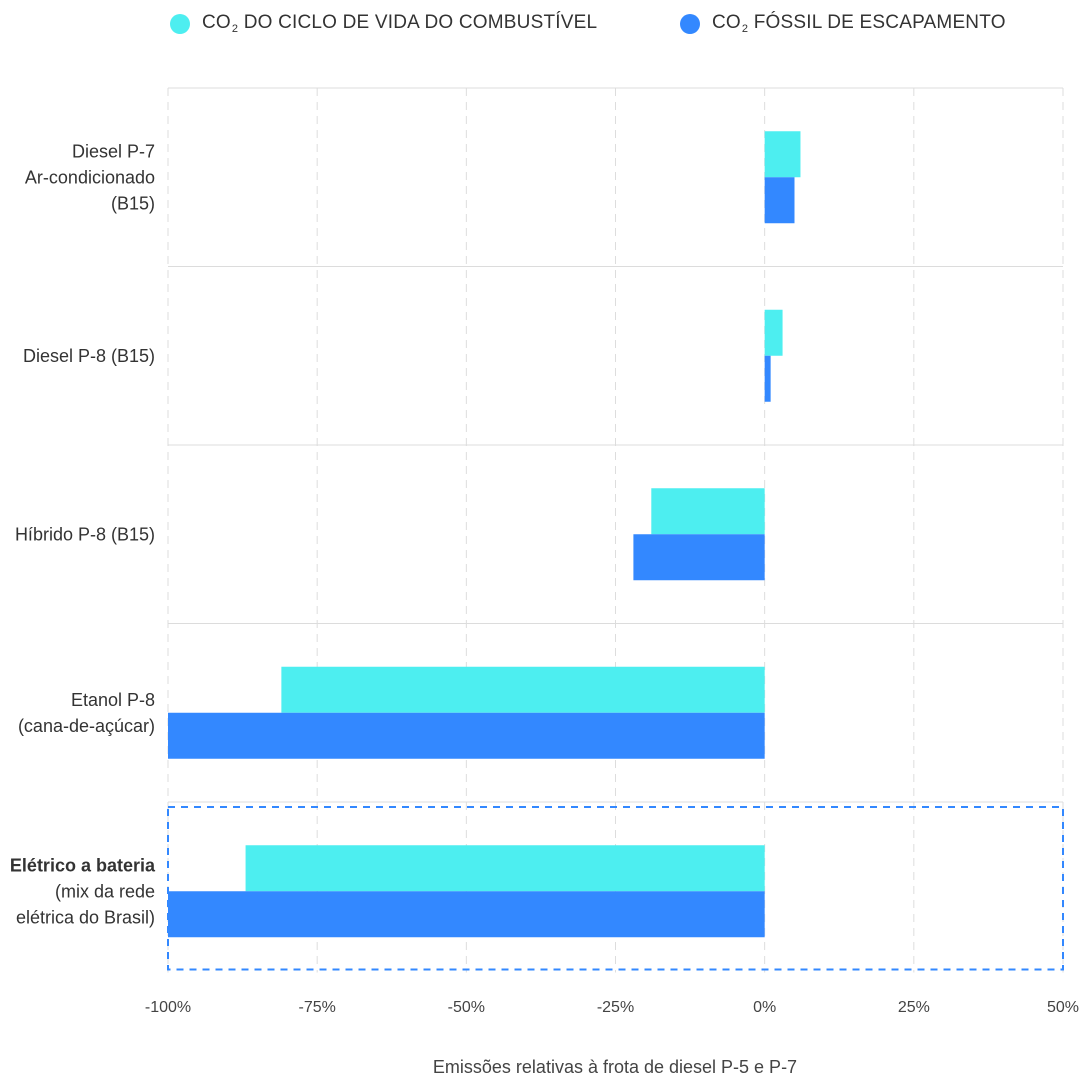 The width and height of the screenshot is (1081, 1086). Describe the element at coordinates (133, 203) in the screenshot. I see `category-label-0-2: (B15)` at that location.